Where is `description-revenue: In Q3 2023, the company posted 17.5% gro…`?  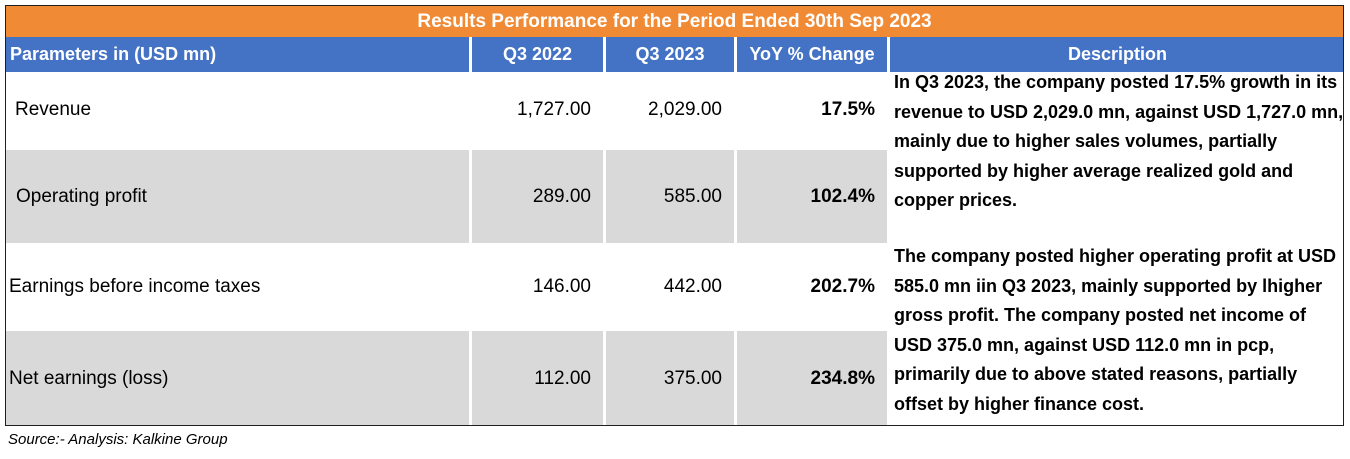
description-revenue: In Q3 2023, the company posted 17.5% gro… is located at coordinates (1119, 141).